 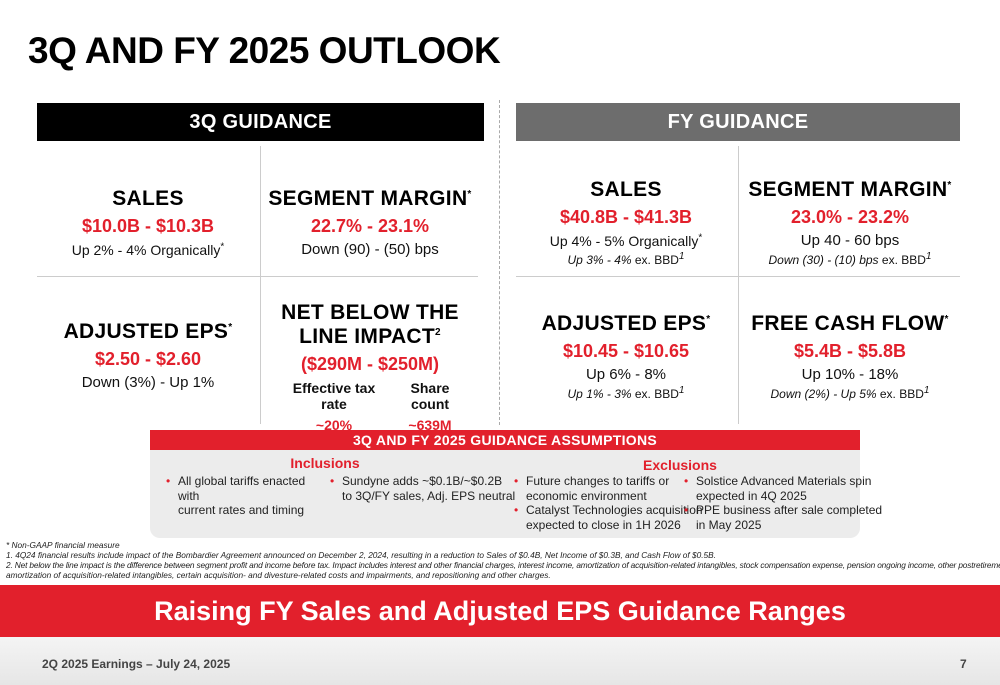 I want to click on exclusions-label: Exclusions, so click(x=680, y=465).